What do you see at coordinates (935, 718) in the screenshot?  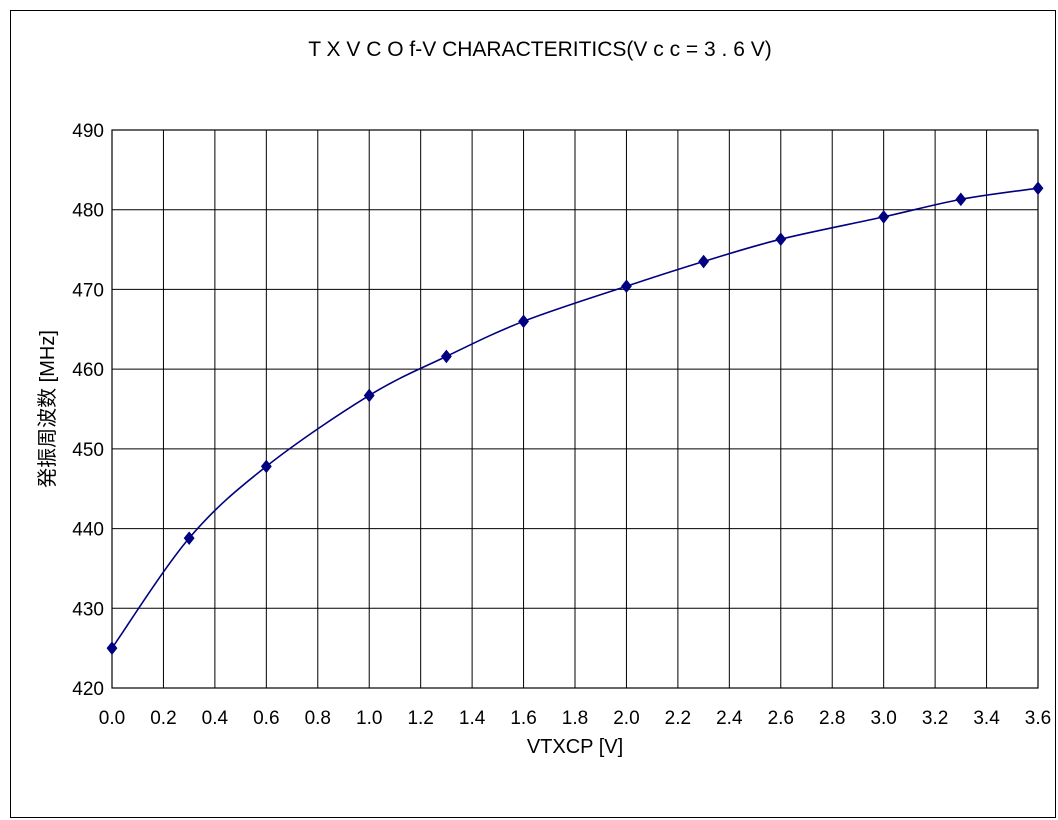 I see `x-tick-label: 3.2` at bounding box center [935, 718].